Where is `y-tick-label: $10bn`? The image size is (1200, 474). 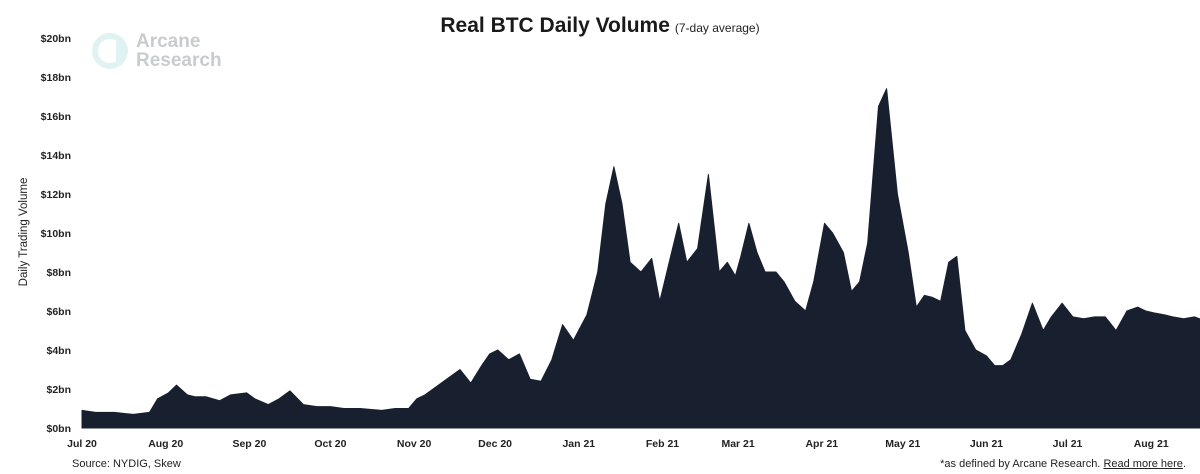
y-tick-label: $10bn is located at coordinates (56, 234).